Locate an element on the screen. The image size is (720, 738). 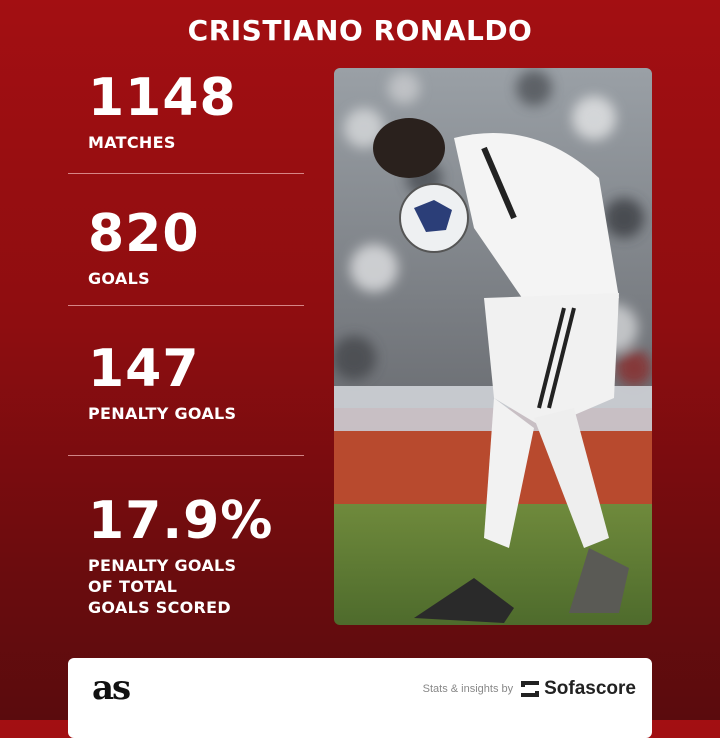
stat-label: PENALTY GOALS OF TOTAL GOALS SCORED is located at coordinates (180, 586).